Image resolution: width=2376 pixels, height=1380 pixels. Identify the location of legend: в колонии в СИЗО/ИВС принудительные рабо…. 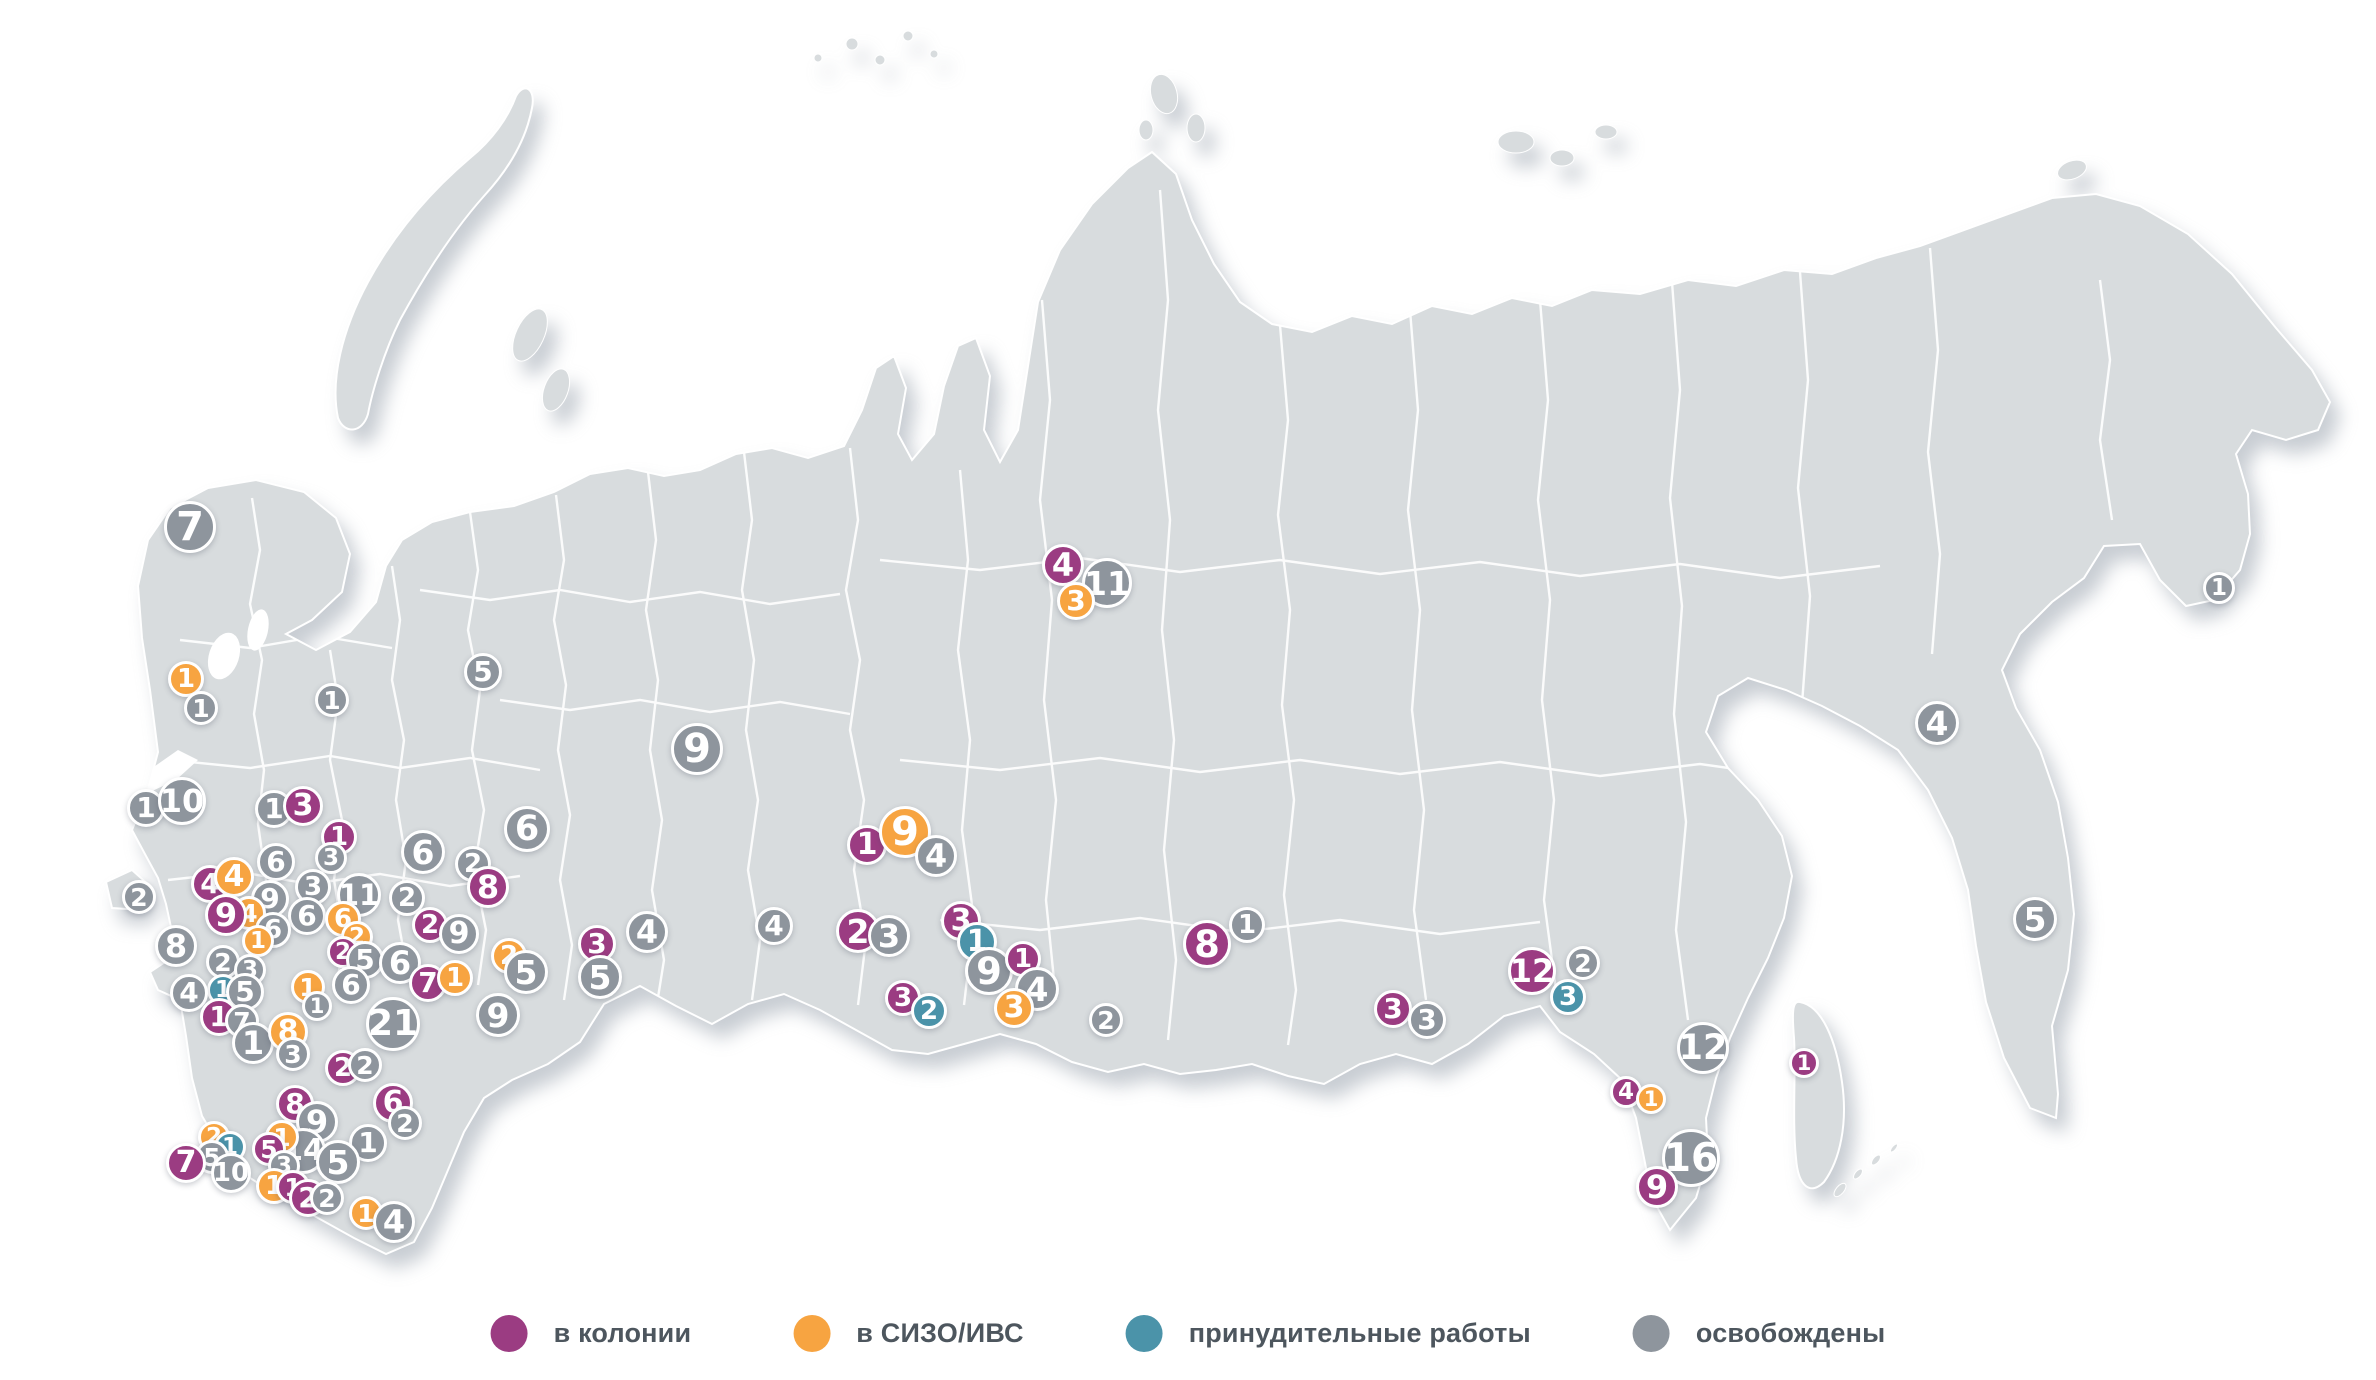
(1188, 1333).